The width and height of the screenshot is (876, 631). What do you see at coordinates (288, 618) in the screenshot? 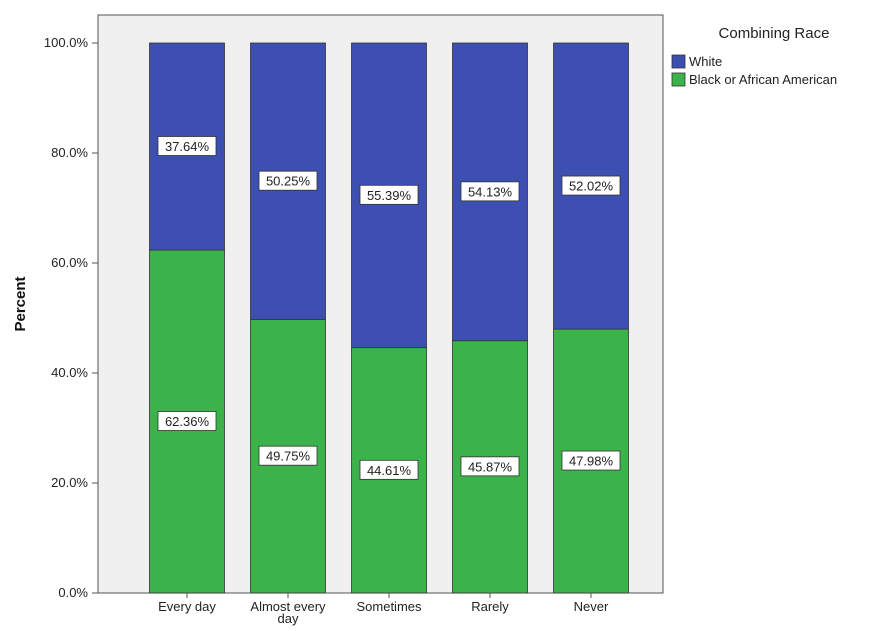
I see `x-tick-label-line: day` at bounding box center [288, 618].